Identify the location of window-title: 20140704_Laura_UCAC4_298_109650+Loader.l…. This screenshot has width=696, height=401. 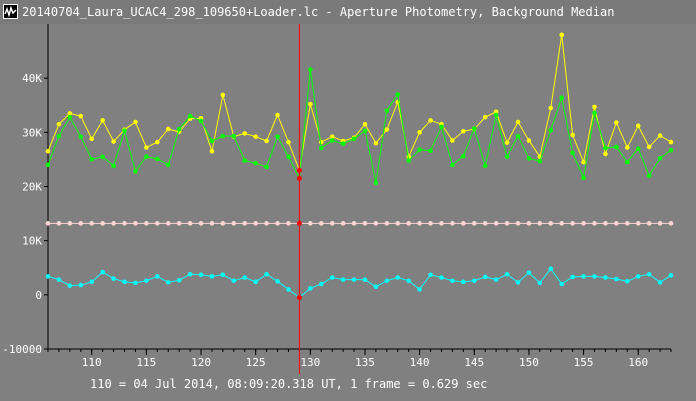
(318, 12).